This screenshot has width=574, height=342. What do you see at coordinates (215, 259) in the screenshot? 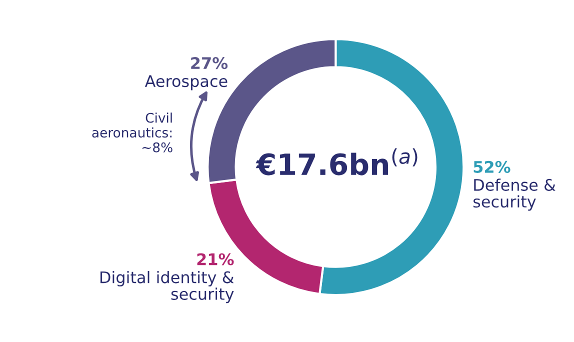
I see `data-label: 21%` at bounding box center [215, 259].